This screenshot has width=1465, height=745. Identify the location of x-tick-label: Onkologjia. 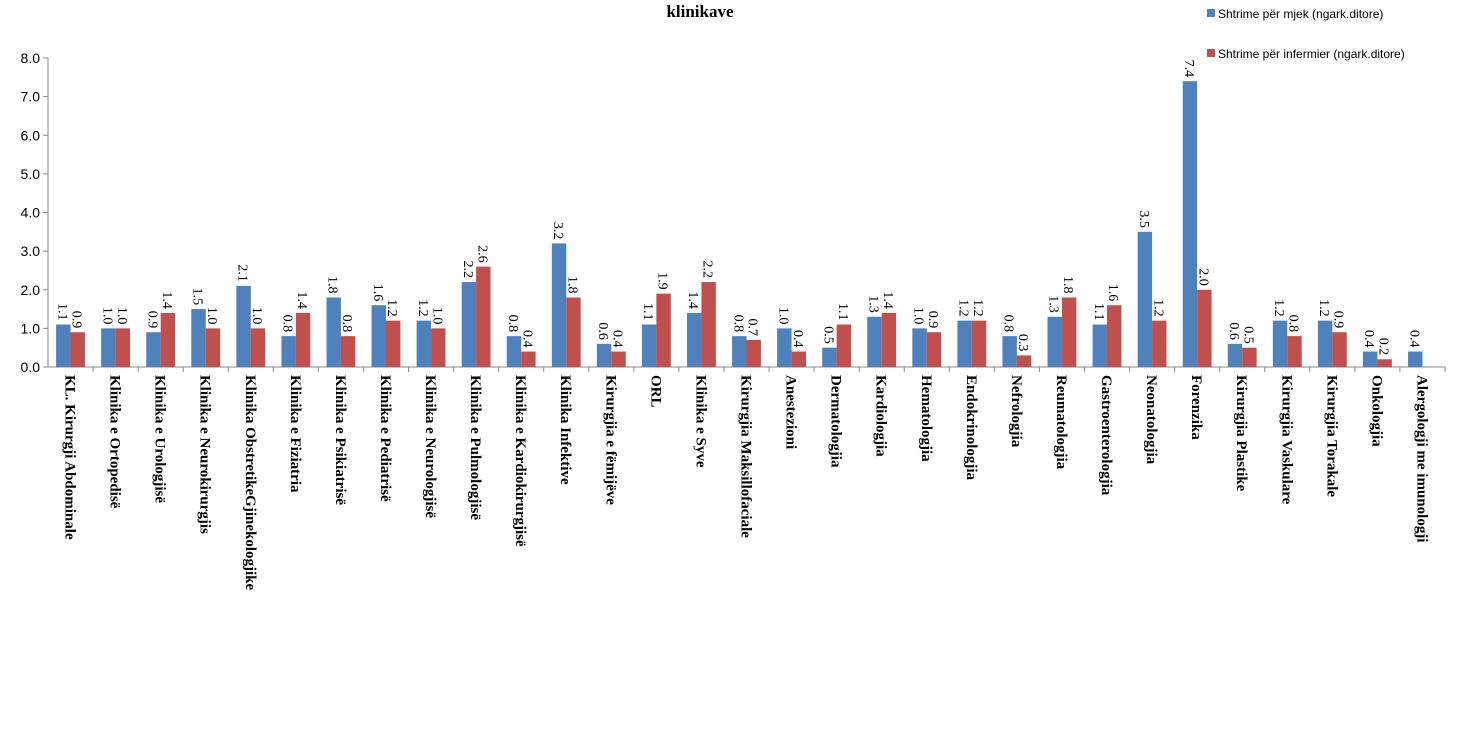
(1376, 411).